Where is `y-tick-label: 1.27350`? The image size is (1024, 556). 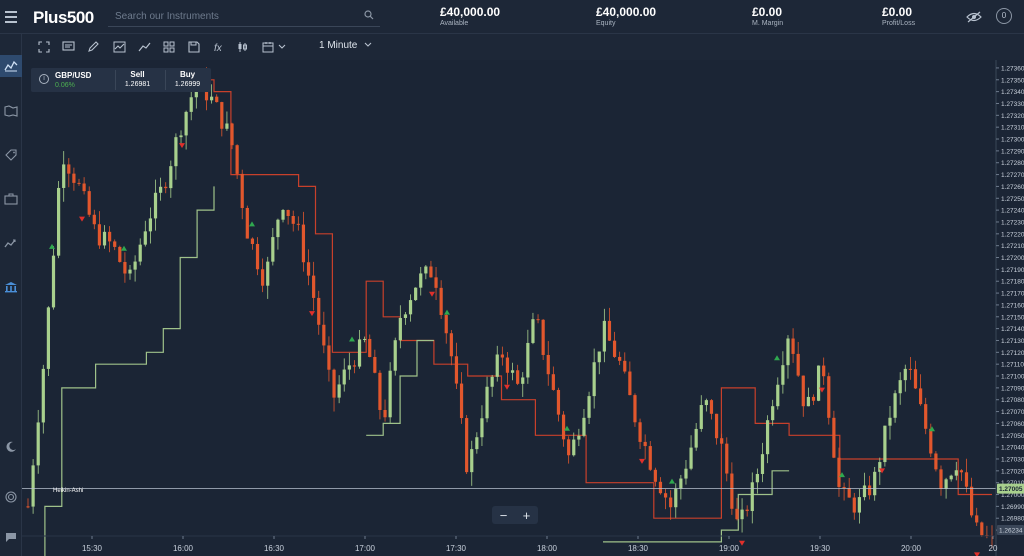 y-tick-label: 1.27350 is located at coordinates (1012, 80).